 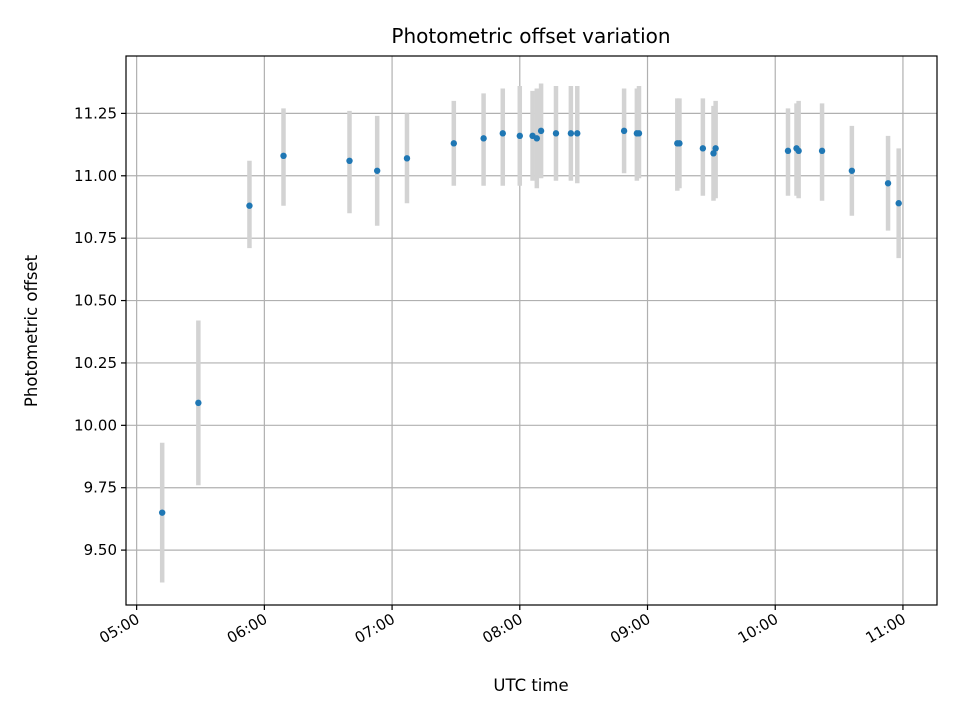 What do you see at coordinates (95, 176) in the screenshot?
I see `y-tick-label: 11.00` at bounding box center [95, 176].